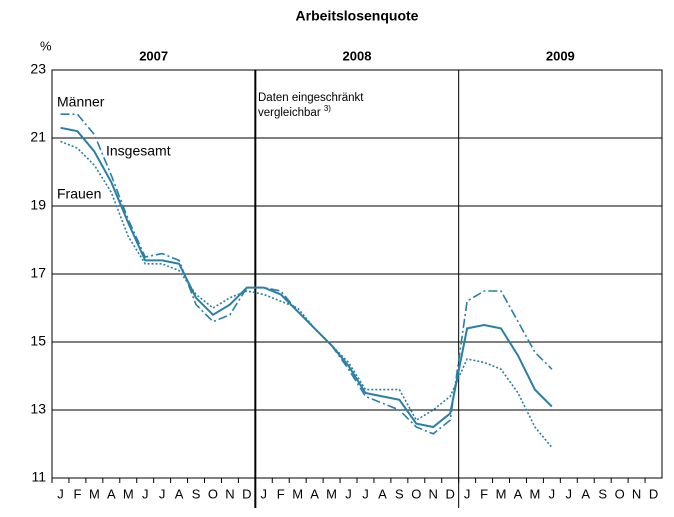  Describe the element at coordinates (138, 151) in the screenshot. I see `series-label: Insgesamt` at that location.